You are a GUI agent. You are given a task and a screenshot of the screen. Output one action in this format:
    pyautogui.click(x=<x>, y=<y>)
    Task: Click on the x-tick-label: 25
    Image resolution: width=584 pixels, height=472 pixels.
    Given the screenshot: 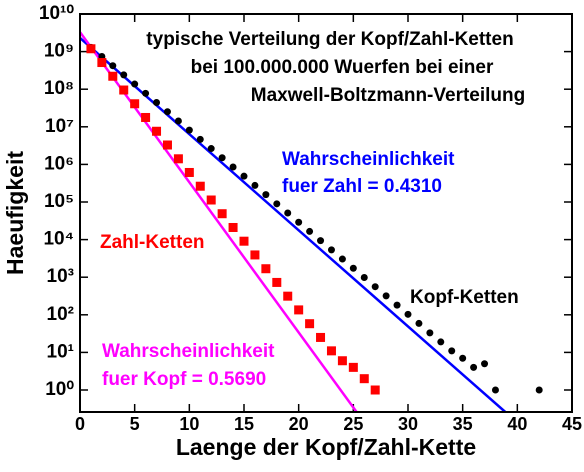 What is the action you would take?
    pyautogui.click(x=353, y=424)
    